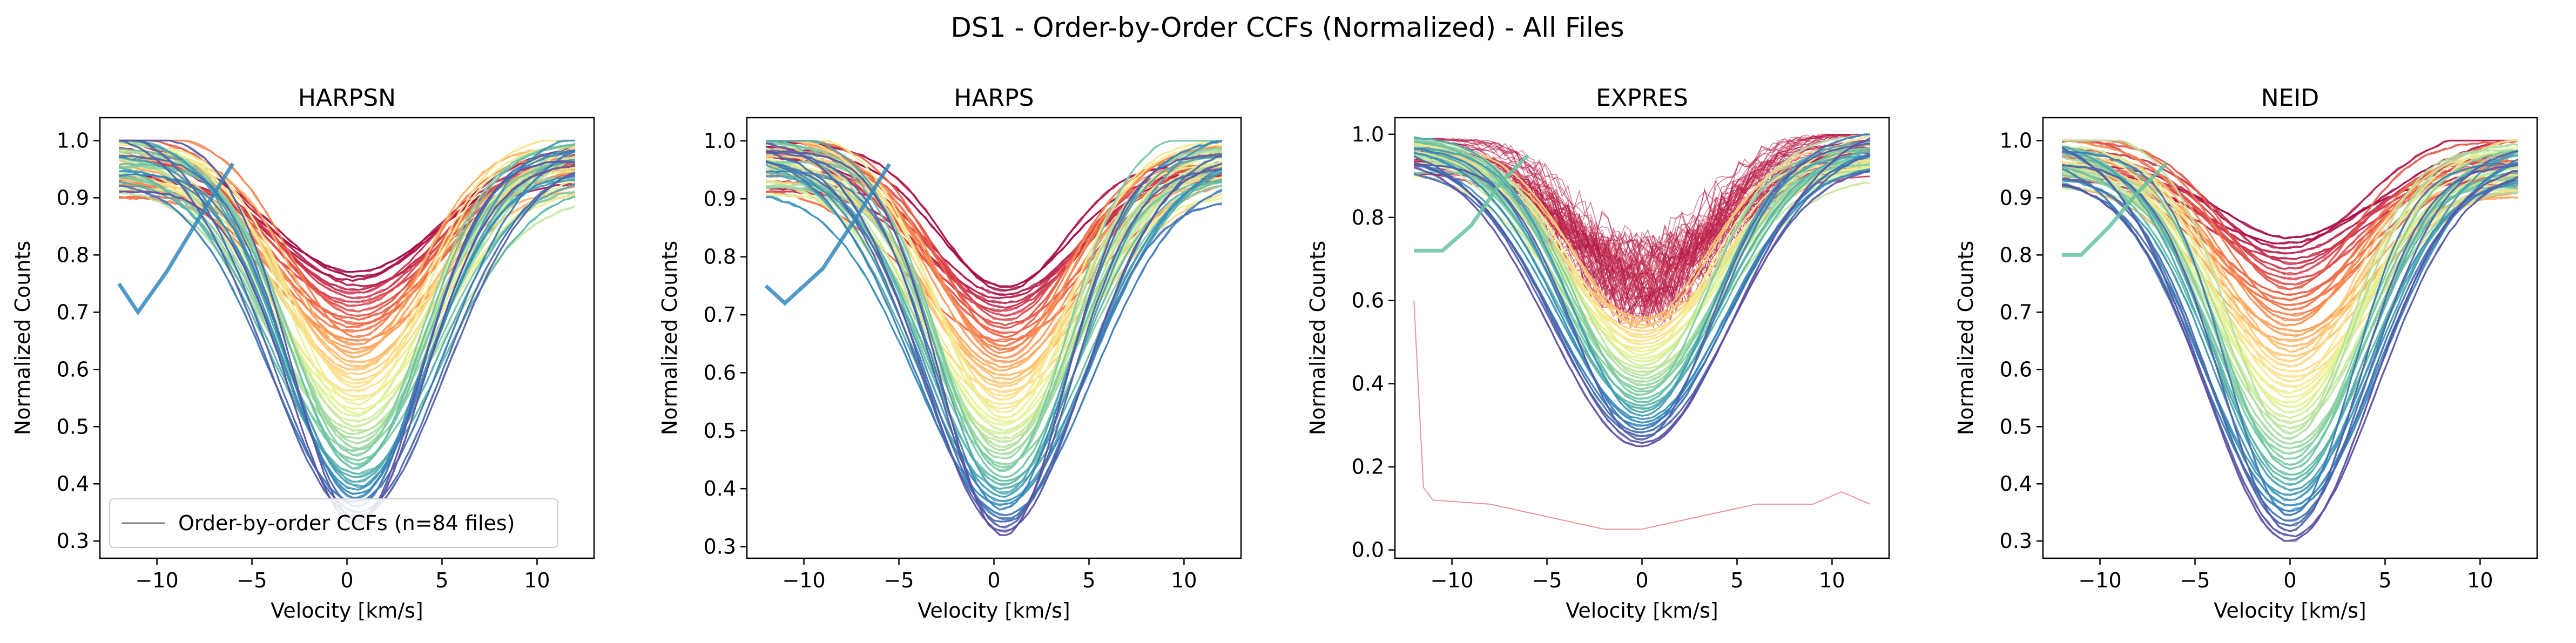 The image size is (2576, 643). I want to click on panel-title: NEID, so click(2290, 98).